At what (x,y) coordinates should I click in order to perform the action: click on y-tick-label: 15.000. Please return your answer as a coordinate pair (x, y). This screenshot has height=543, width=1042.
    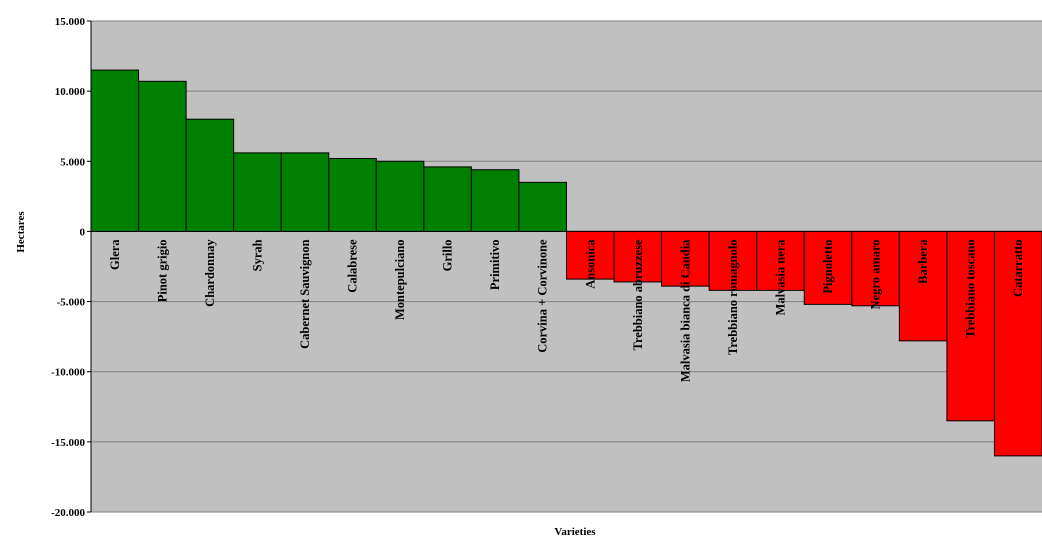
    Looking at the image, I should click on (70, 22).